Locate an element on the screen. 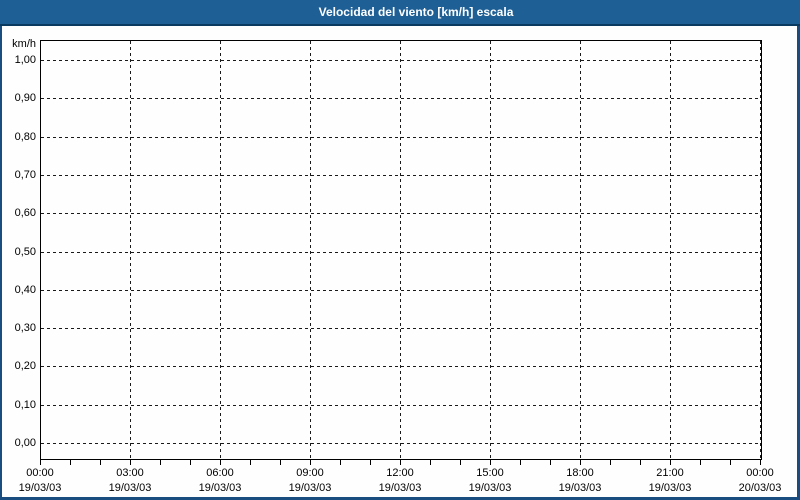 The width and height of the screenshot is (800, 500). x-time-label: 18:00 is located at coordinates (580, 473).